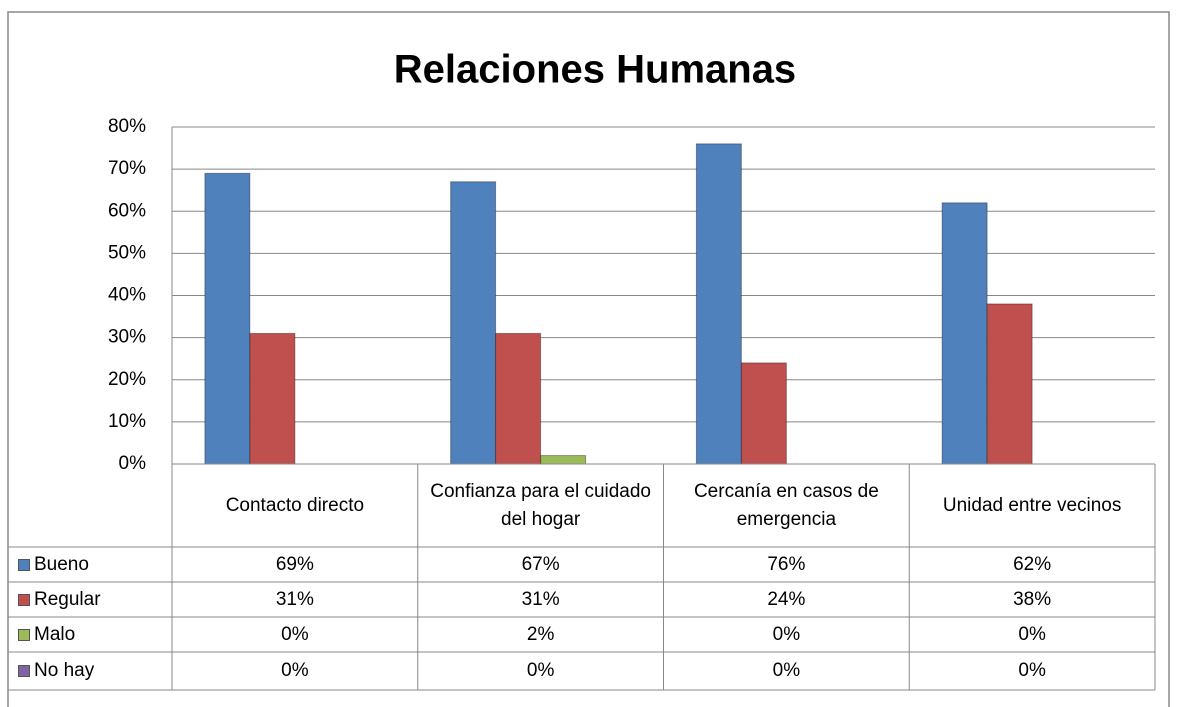  I want to click on table-value-text: 67%, so click(540, 564).